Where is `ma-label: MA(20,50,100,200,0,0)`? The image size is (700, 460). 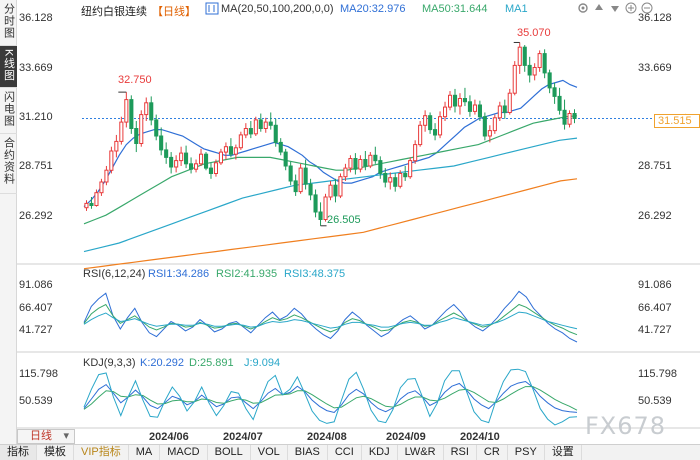
ma-label: MA(20,50,100,200,0,0) is located at coordinates (277, 9).